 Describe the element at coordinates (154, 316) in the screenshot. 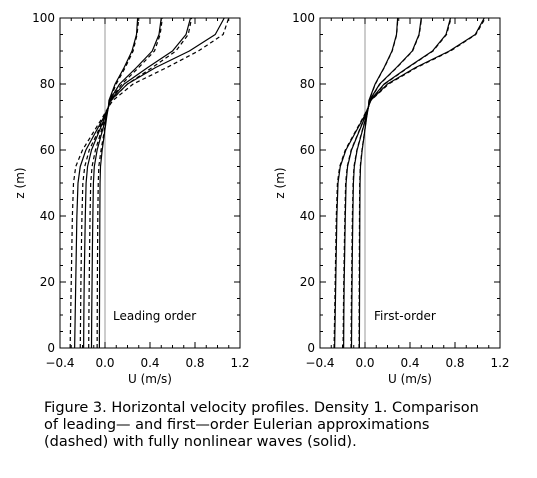

I see `panel-annotation: Leading order` at that location.